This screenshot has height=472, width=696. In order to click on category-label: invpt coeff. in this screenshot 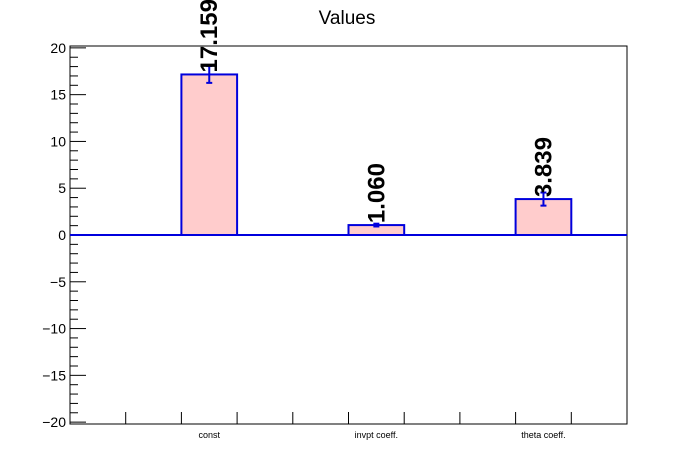, I will do `click(376, 435)`.